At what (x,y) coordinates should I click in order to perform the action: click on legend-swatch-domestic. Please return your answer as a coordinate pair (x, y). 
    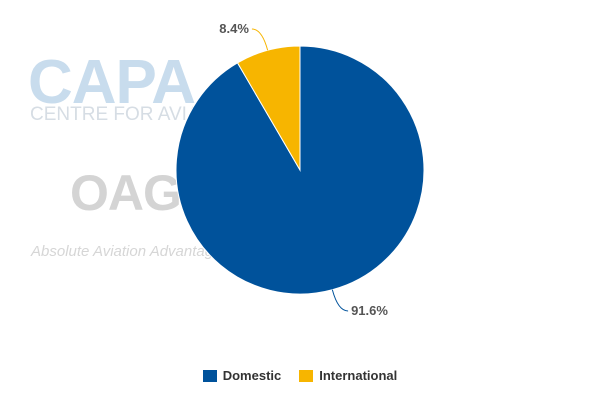
    Looking at the image, I should click on (209, 375).